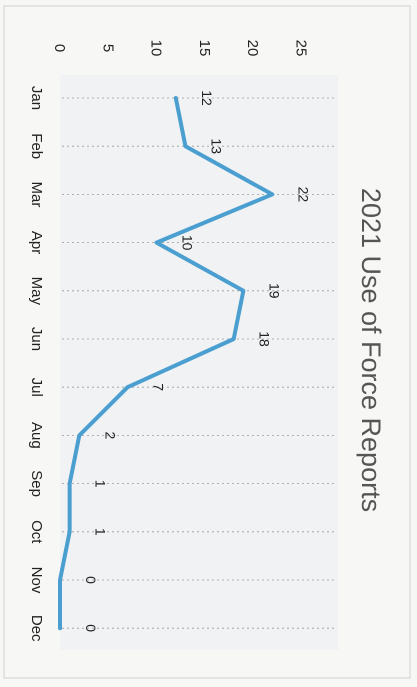 Image resolution: width=417 pixels, height=687 pixels. What do you see at coordinates (36, 532) in the screenshot?
I see `x-tick-label: Oct` at bounding box center [36, 532].